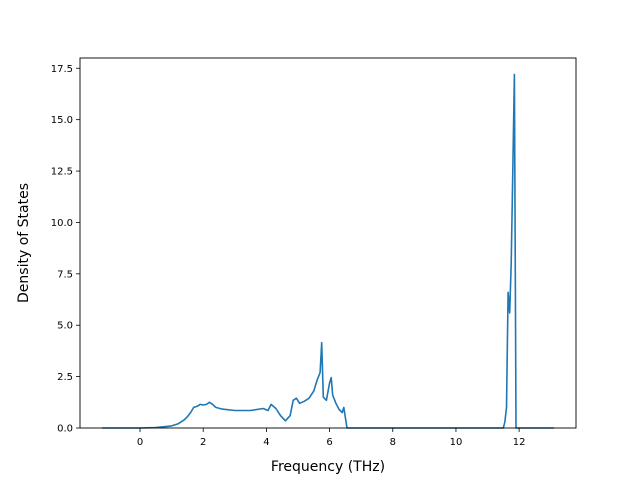 The height and width of the screenshot is (480, 640). I want to click on x-tick-label: 4, so click(266, 442).